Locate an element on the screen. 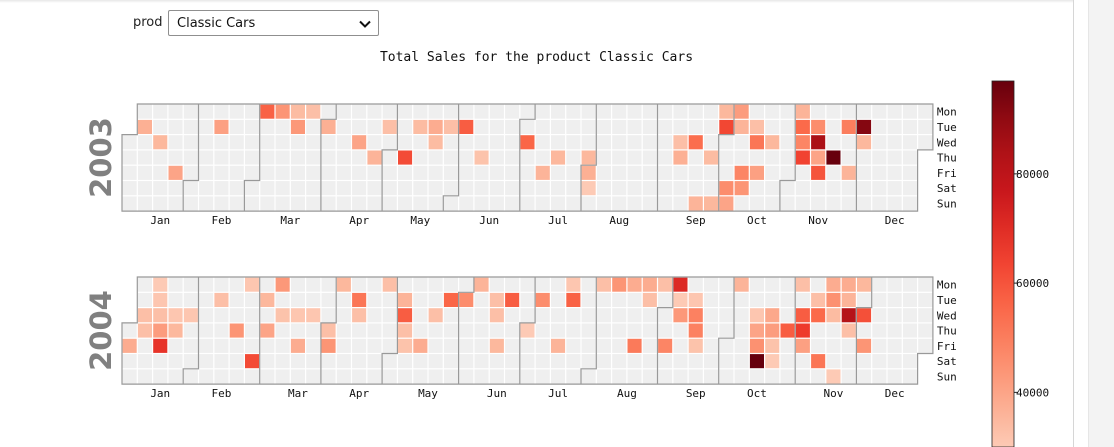  weekday-label: Mon is located at coordinates (947, 112).